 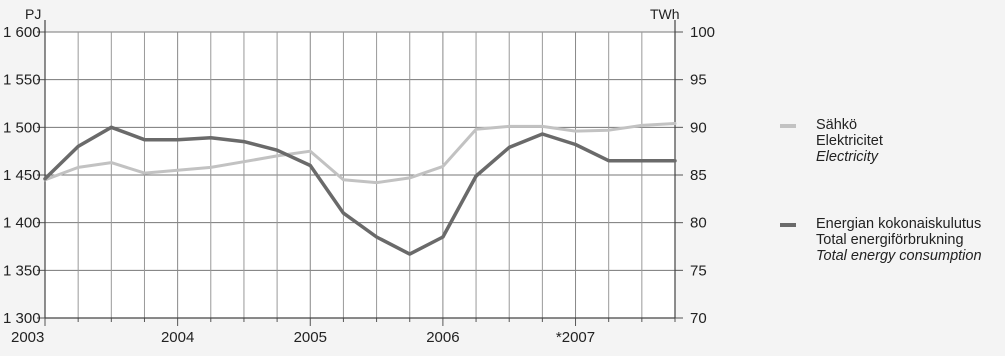 What do you see at coordinates (698, 127) in the screenshot?
I see `y-tick-label-right: 90` at bounding box center [698, 127].